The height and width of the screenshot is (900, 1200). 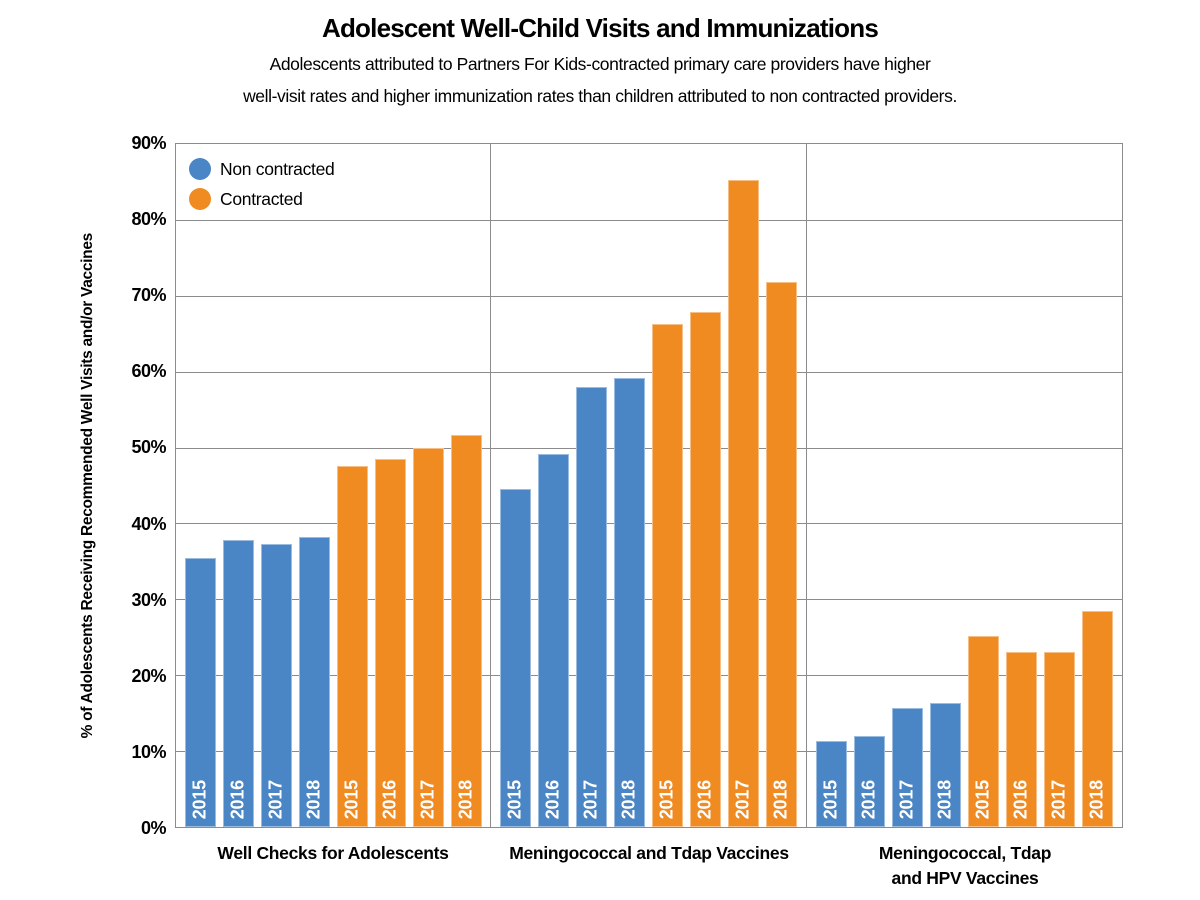 I want to click on y-tick-label: 70%, so click(x=148, y=295).